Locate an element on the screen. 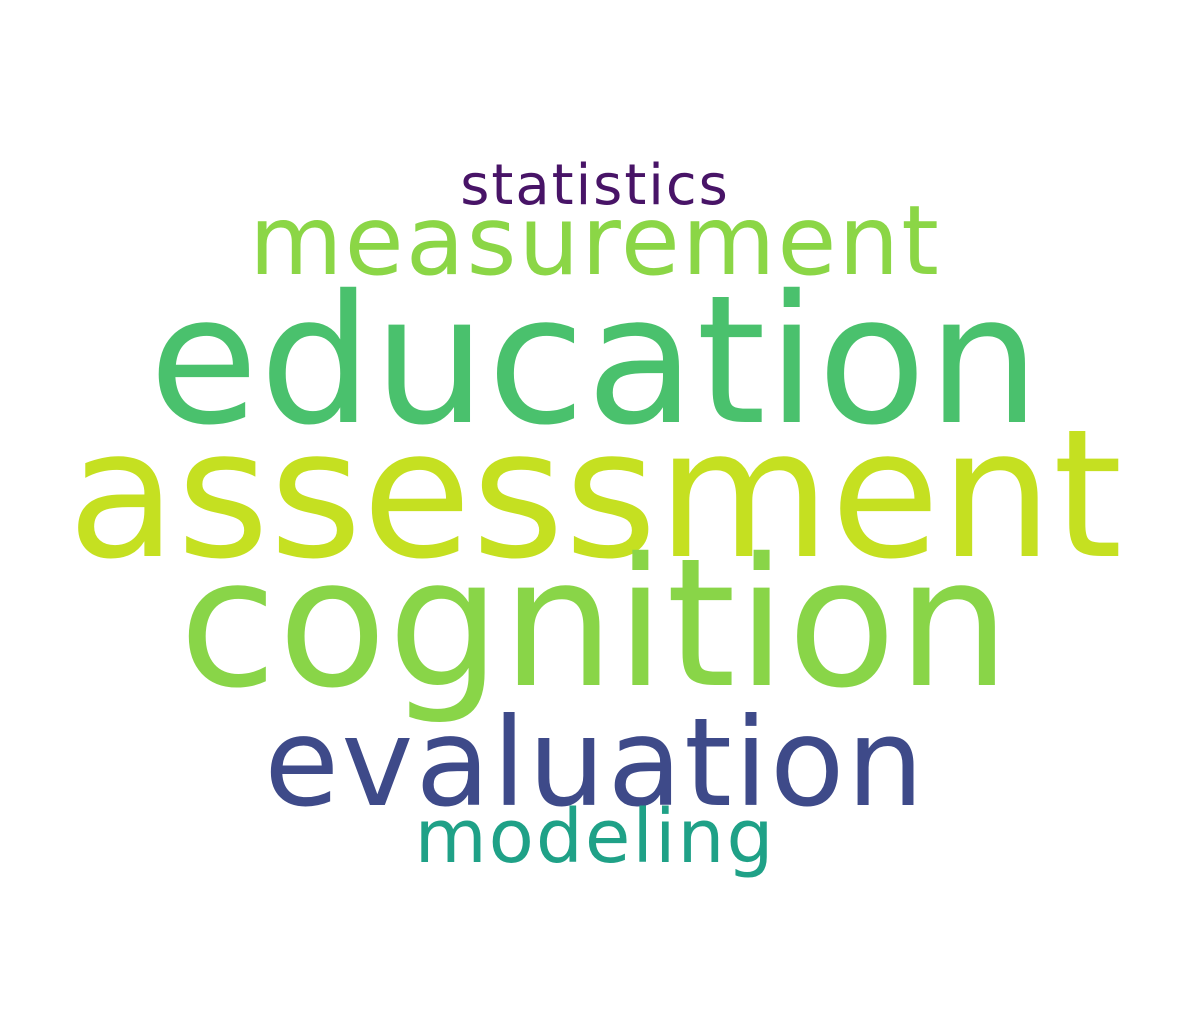 Image resolution: width=1190 pixels, height=1028 pixels. word-statistics: statistics is located at coordinates (595, 185).